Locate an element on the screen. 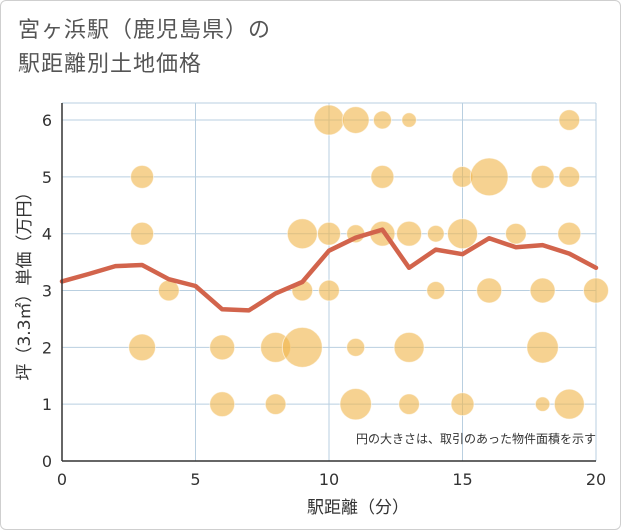  average-price-line is located at coordinates (329, 270).